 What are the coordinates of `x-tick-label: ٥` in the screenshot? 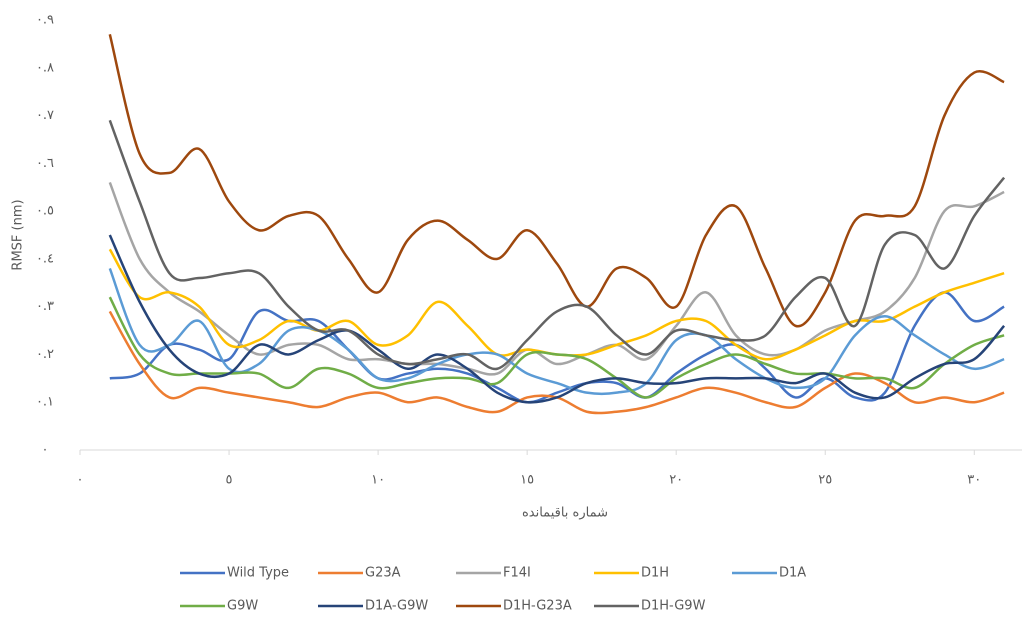 It's located at (229, 480).